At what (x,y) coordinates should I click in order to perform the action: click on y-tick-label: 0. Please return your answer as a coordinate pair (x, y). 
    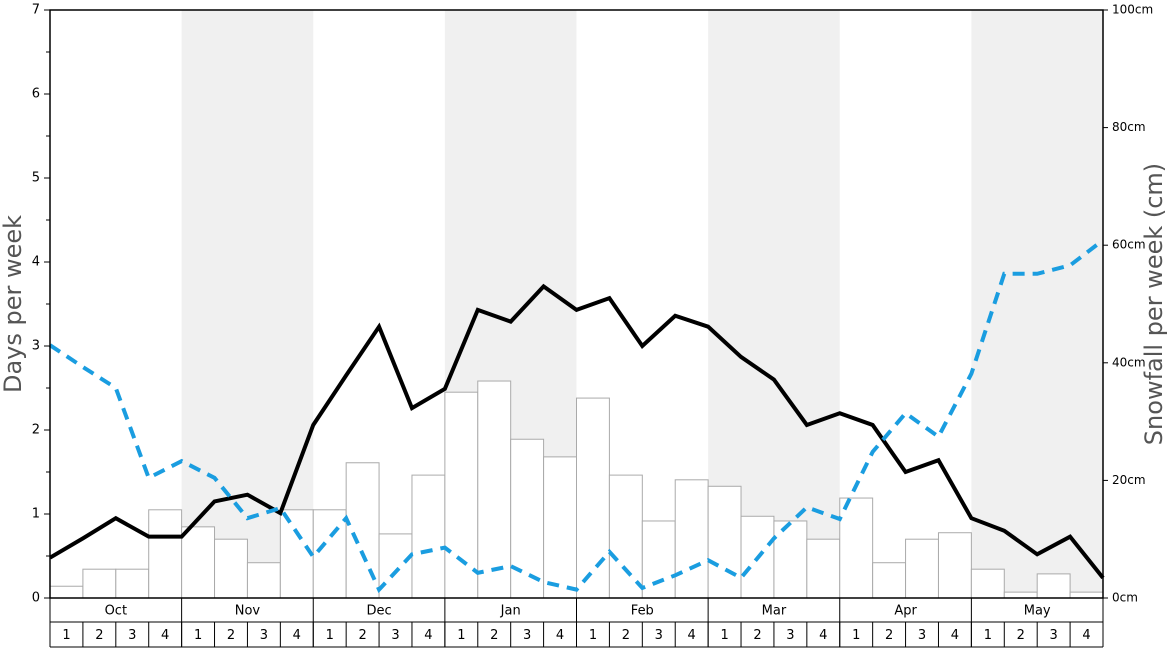
    Looking at the image, I should click on (36, 598).